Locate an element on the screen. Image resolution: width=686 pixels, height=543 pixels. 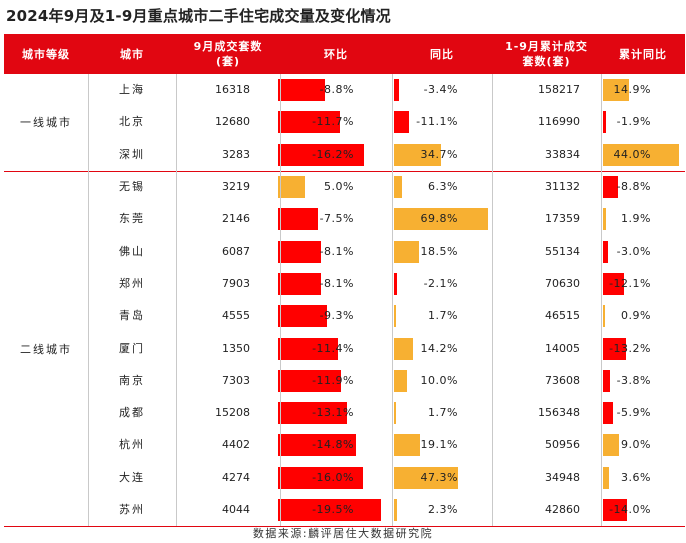
yoy-value: 69.8% is located at coordinates (439, 219).